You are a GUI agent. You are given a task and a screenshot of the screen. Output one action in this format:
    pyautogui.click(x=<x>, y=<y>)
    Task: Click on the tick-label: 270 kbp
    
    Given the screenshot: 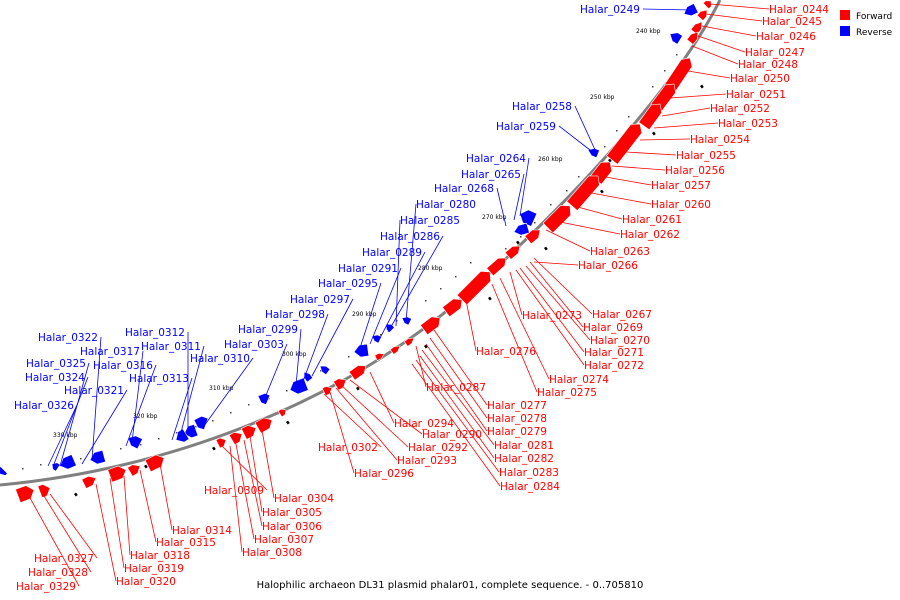 What is the action you would take?
    pyautogui.click(x=494, y=217)
    